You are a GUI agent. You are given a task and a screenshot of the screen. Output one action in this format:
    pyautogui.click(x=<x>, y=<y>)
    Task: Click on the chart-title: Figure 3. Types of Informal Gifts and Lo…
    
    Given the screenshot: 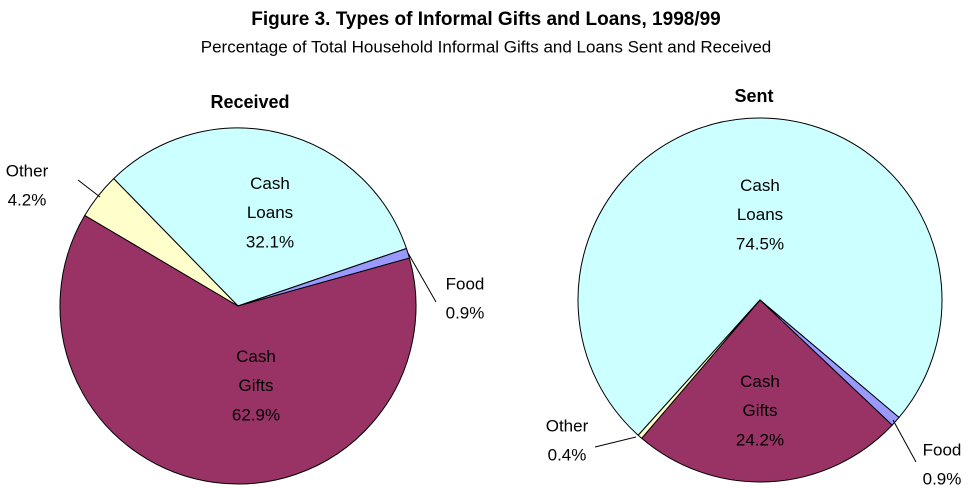 What is the action you would take?
    pyautogui.click(x=486, y=19)
    